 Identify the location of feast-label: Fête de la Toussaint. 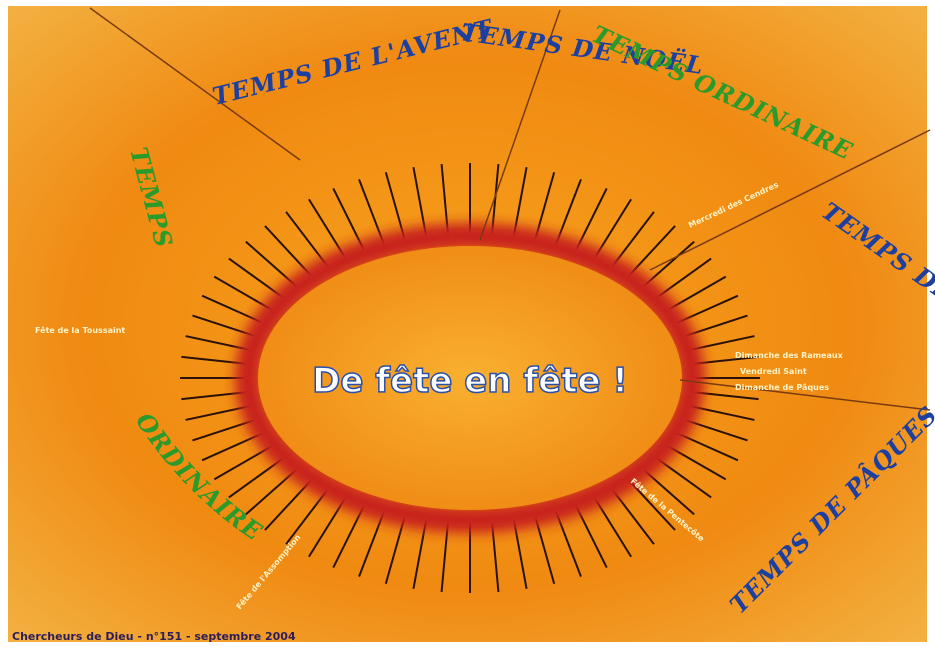
(80, 330).